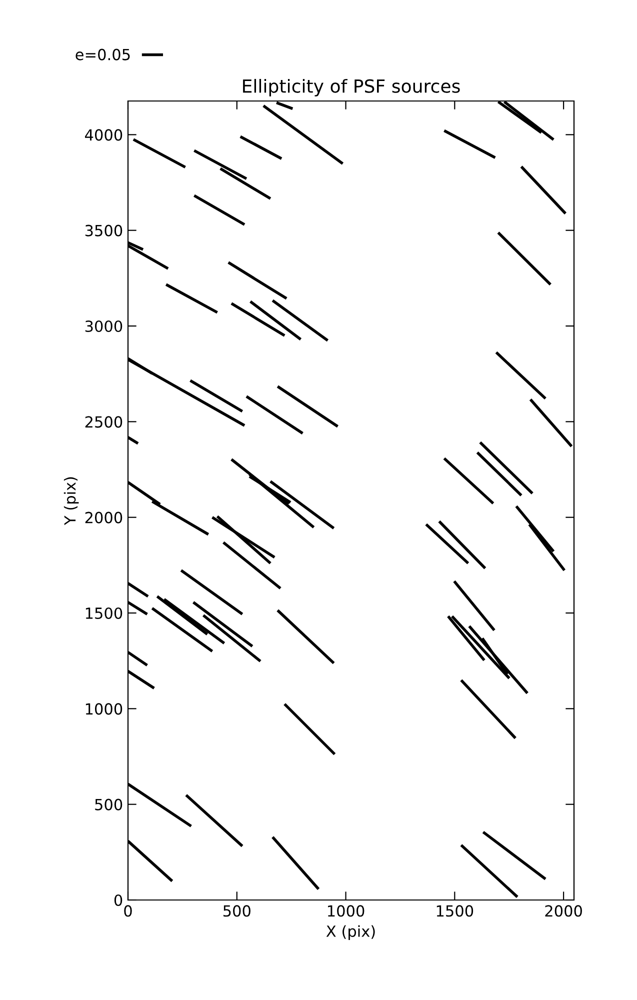  Describe the element at coordinates (103, 54) in the screenshot. I see `legend-label: e=0.05` at that location.